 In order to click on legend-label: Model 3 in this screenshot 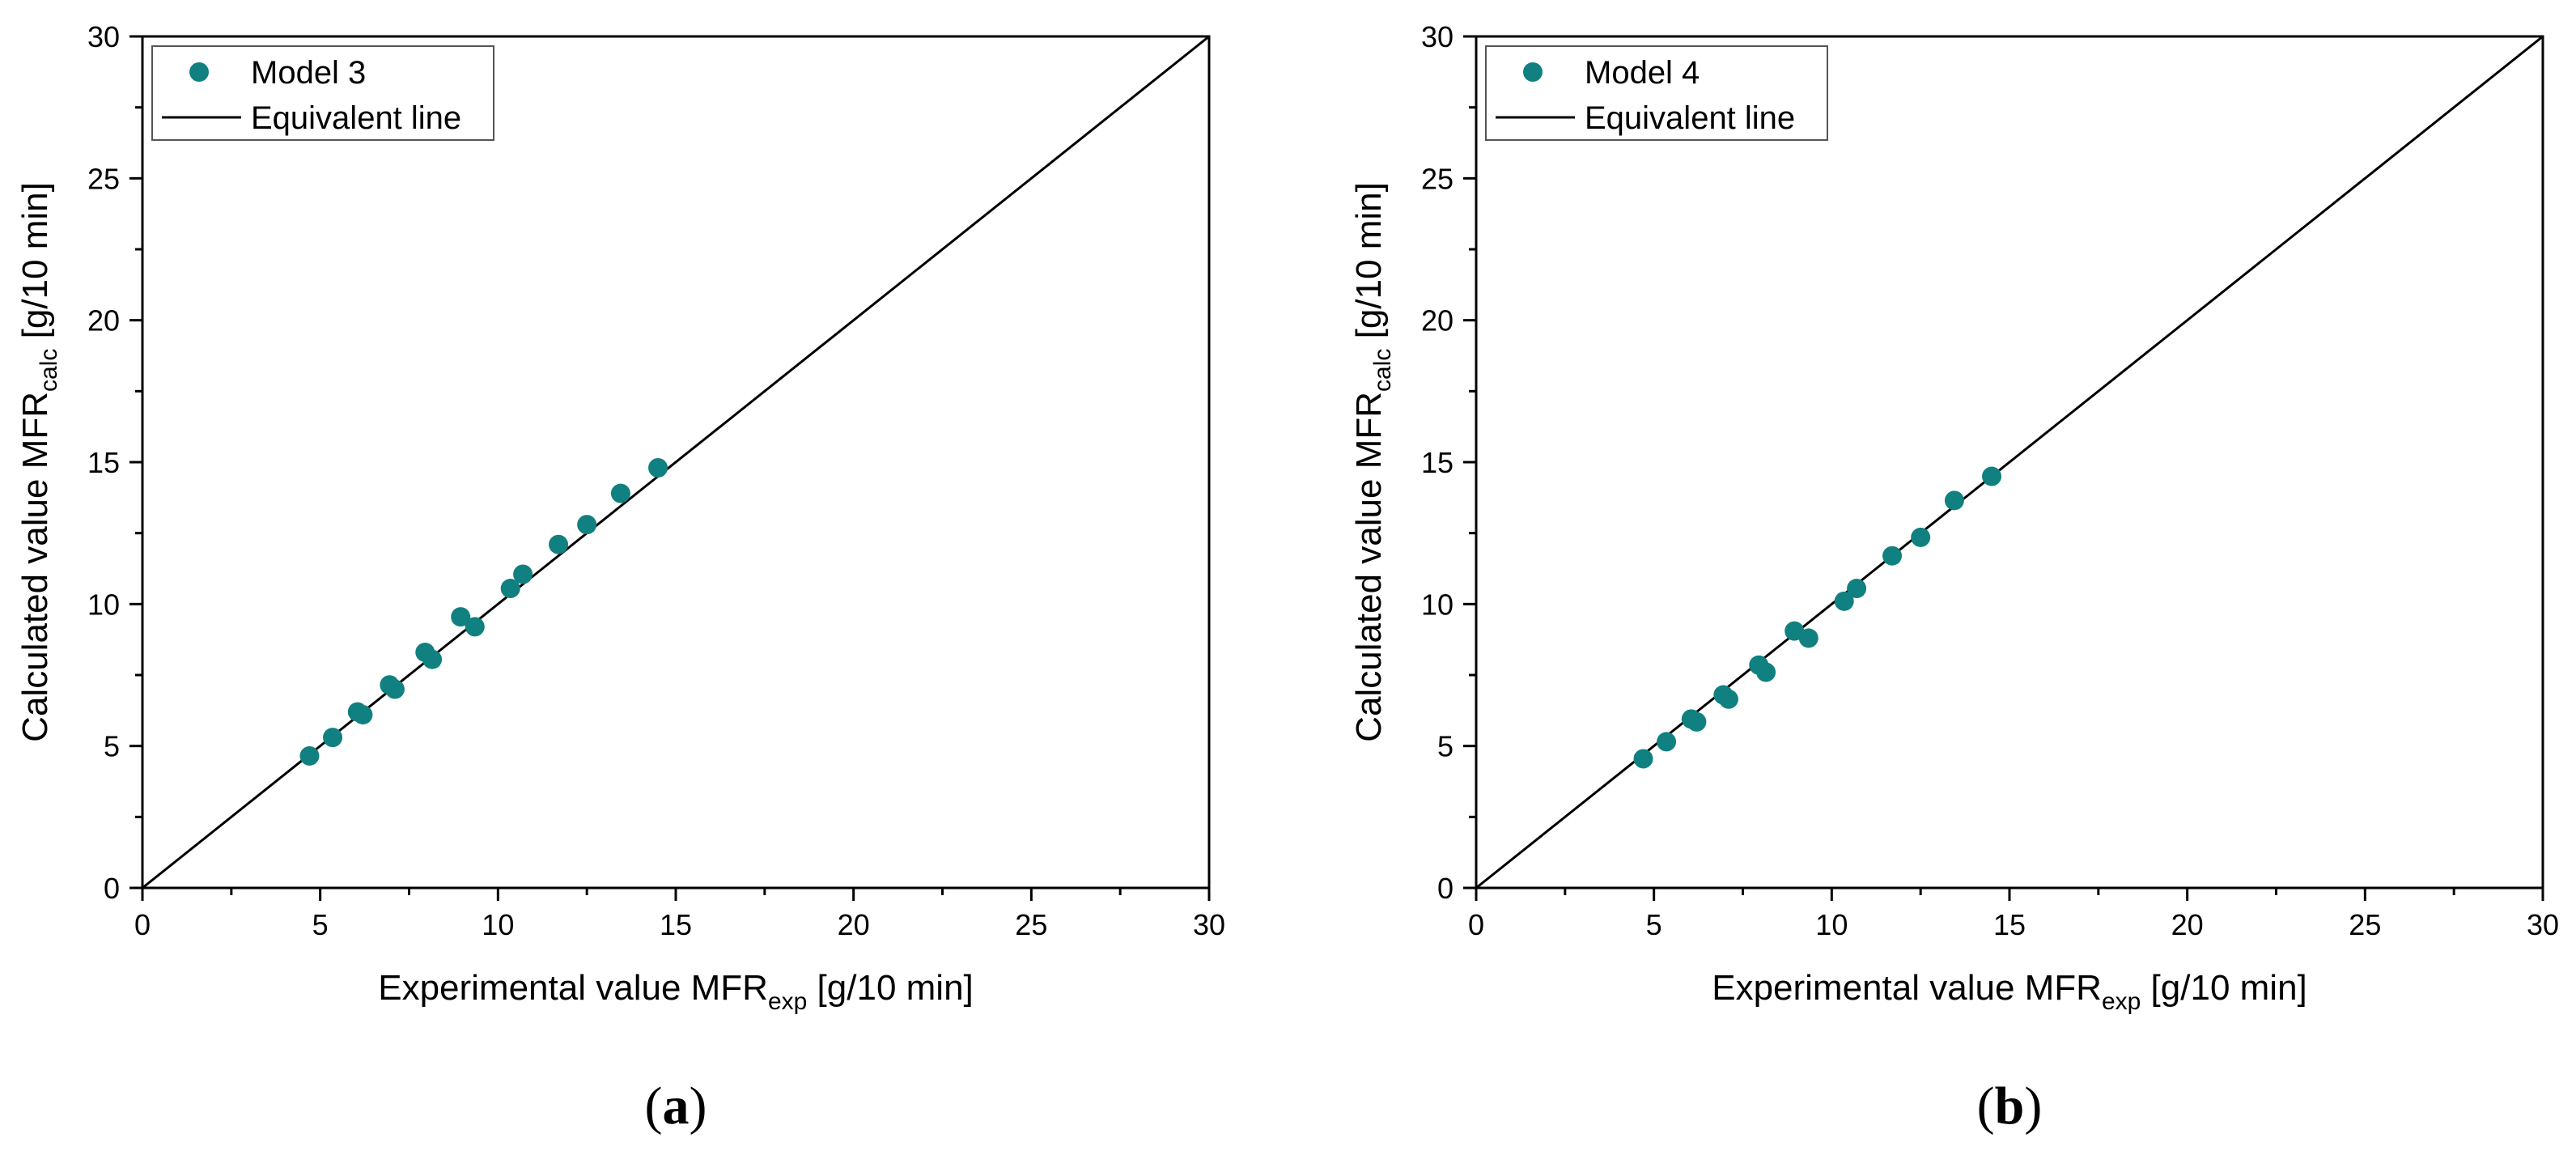, I will do `click(308, 73)`.